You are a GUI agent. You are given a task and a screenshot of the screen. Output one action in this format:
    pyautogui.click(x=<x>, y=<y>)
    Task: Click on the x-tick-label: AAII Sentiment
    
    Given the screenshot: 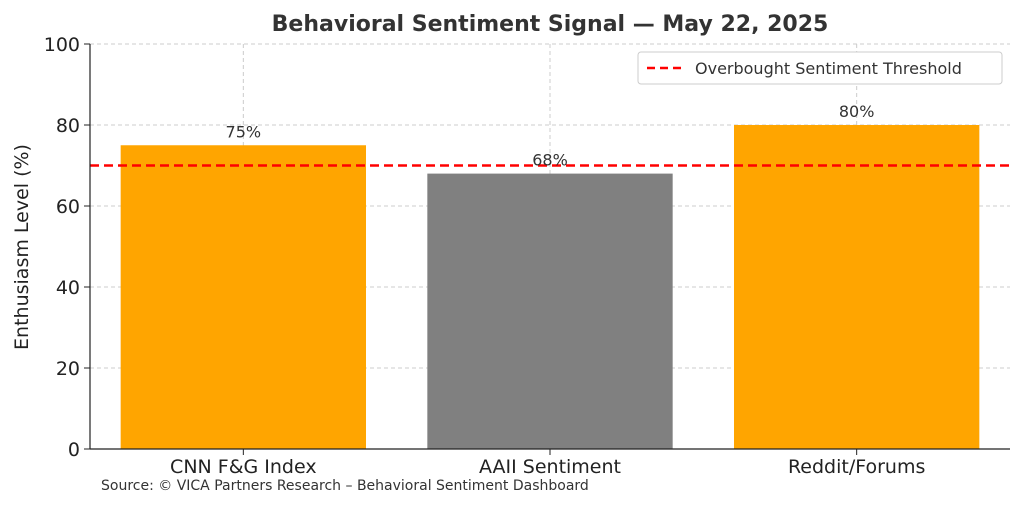 What is the action you would take?
    pyautogui.click(x=550, y=467)
    